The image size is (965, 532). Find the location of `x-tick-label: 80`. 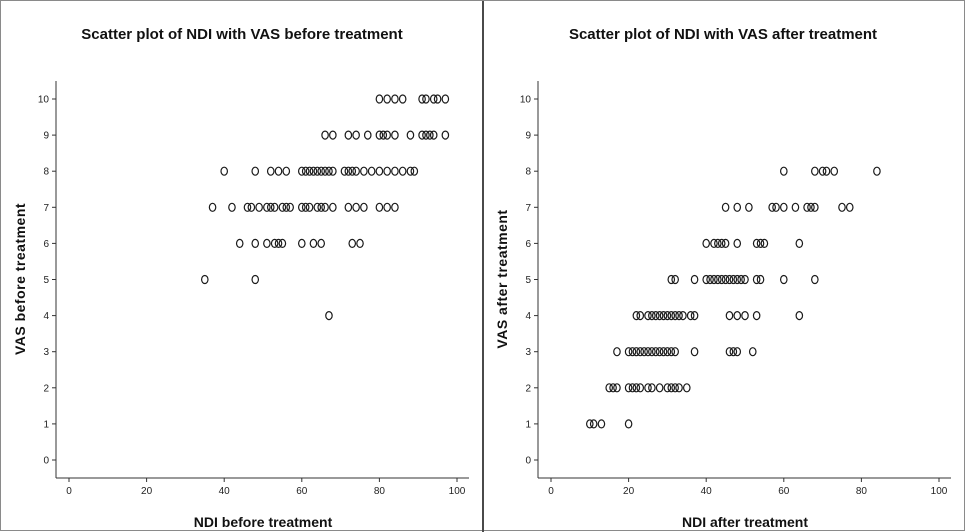

x-tick-label: 80 is located at coordinates (862, 491).